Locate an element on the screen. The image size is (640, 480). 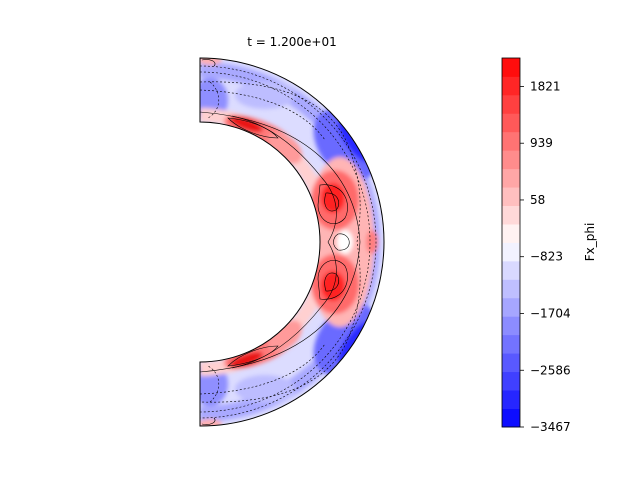
colorbar-tick-label: 58 is located at coordinates (537, 200).